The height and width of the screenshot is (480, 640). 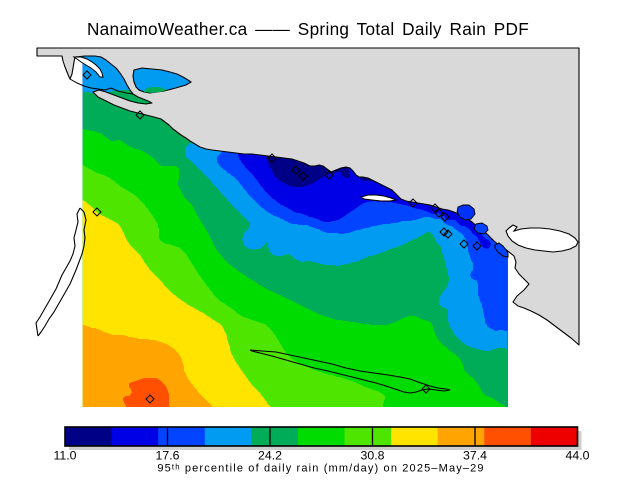 What do you see at coordinates (168, 456) in the screenshot?
I see `svg-text: 17.6` at bounding box center [168, 456].